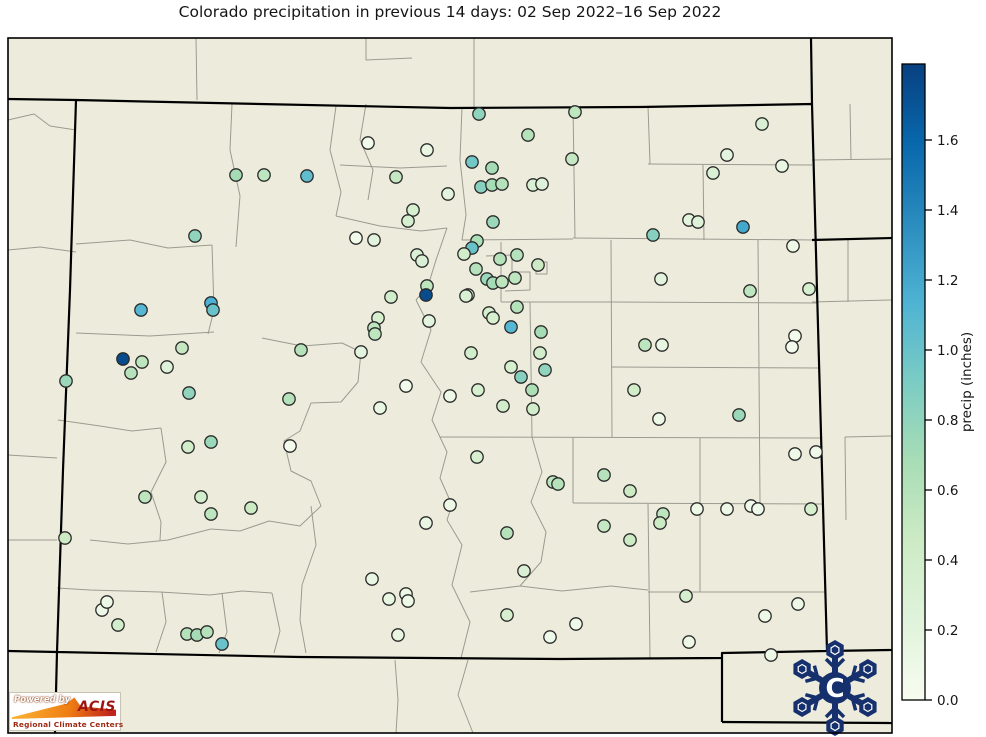 This screenshot has width=986, height=737. Describe the element at coordinates (913, 382) in the screenshot. I see `colorbar-gradient` at that location.